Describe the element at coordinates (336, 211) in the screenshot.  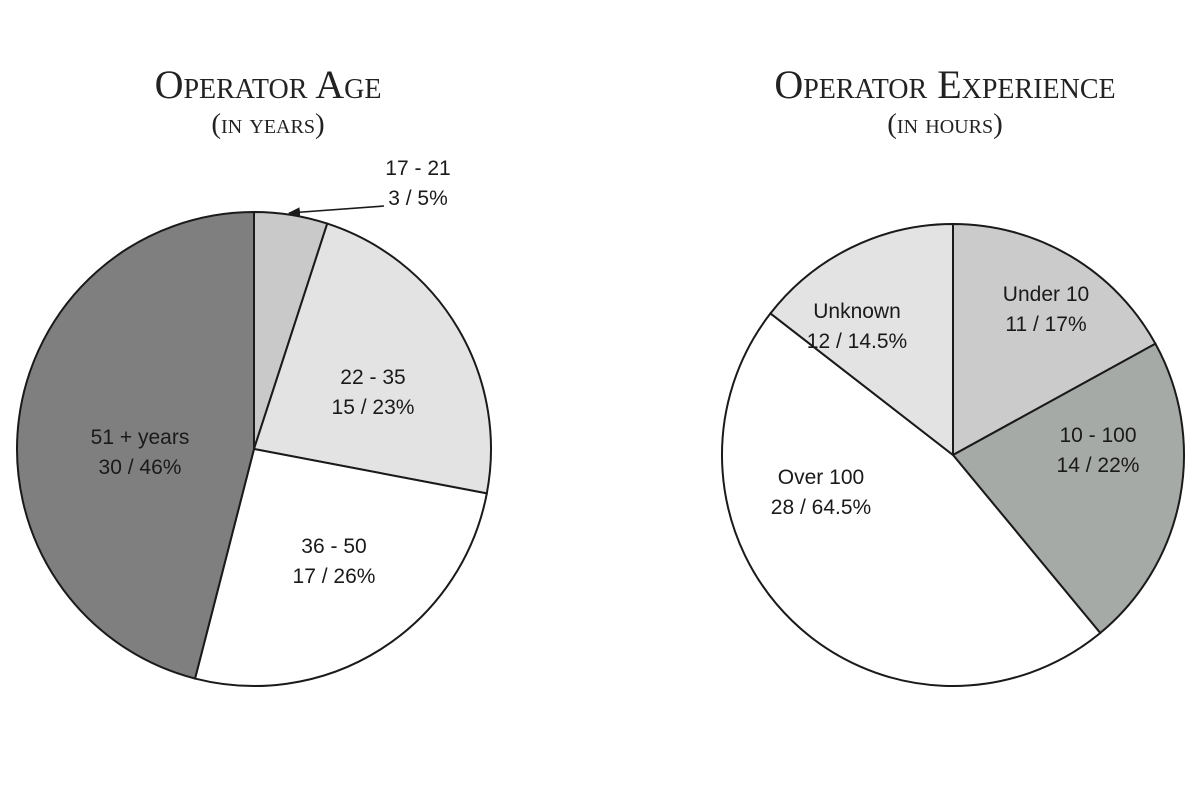
I see `callout-arrow` at that location.